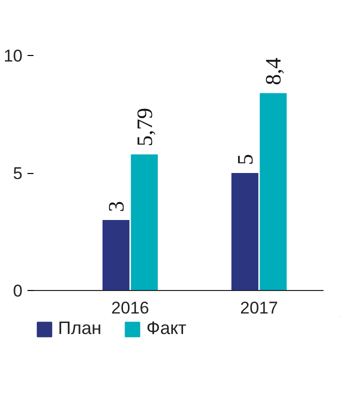 The image size is (348, 420). I want to click on legend-label: План, so click(80, 328).